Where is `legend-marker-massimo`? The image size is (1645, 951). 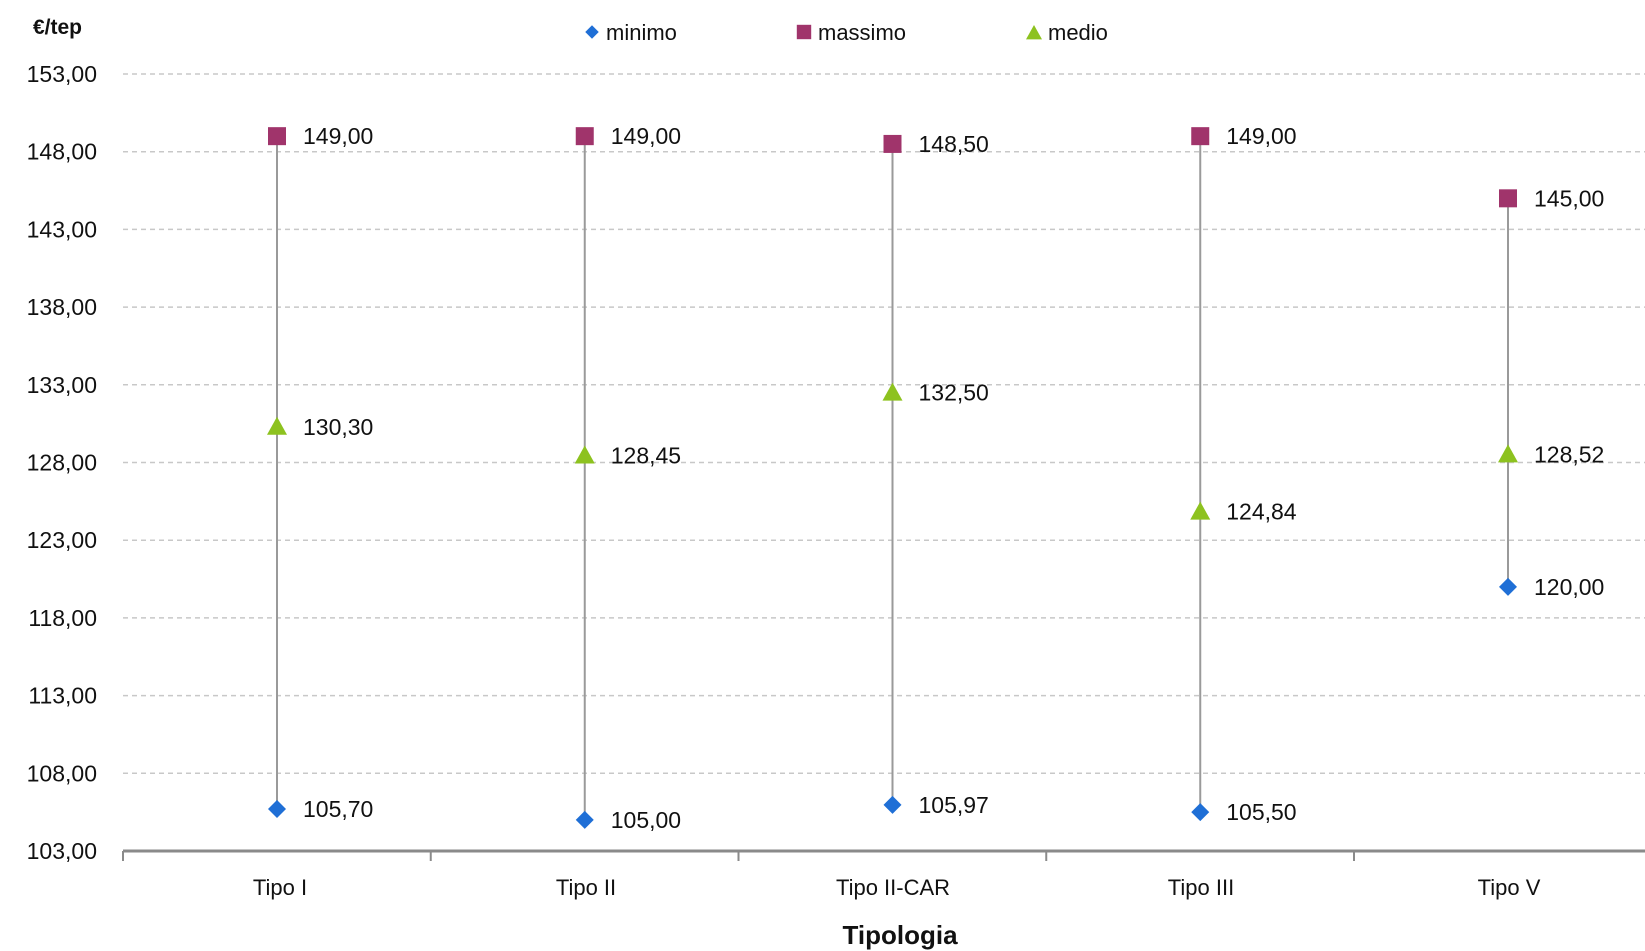 legend-marker-massimo is located at coordinates (804, 32).